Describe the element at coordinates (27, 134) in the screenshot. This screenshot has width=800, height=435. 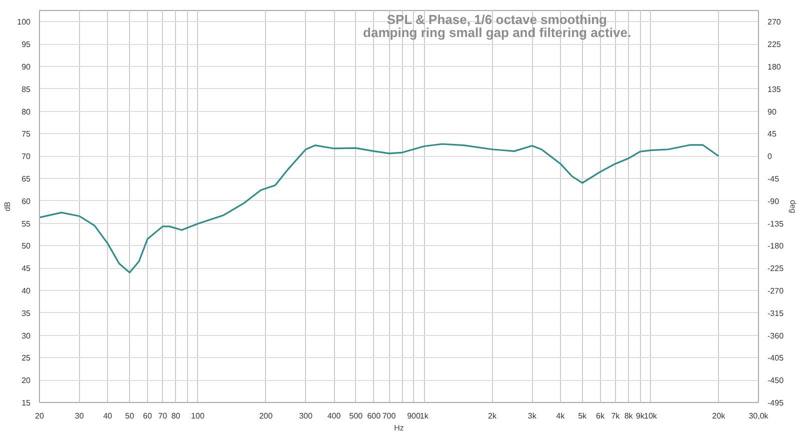
I see `y-tick-label: 75` at that location.